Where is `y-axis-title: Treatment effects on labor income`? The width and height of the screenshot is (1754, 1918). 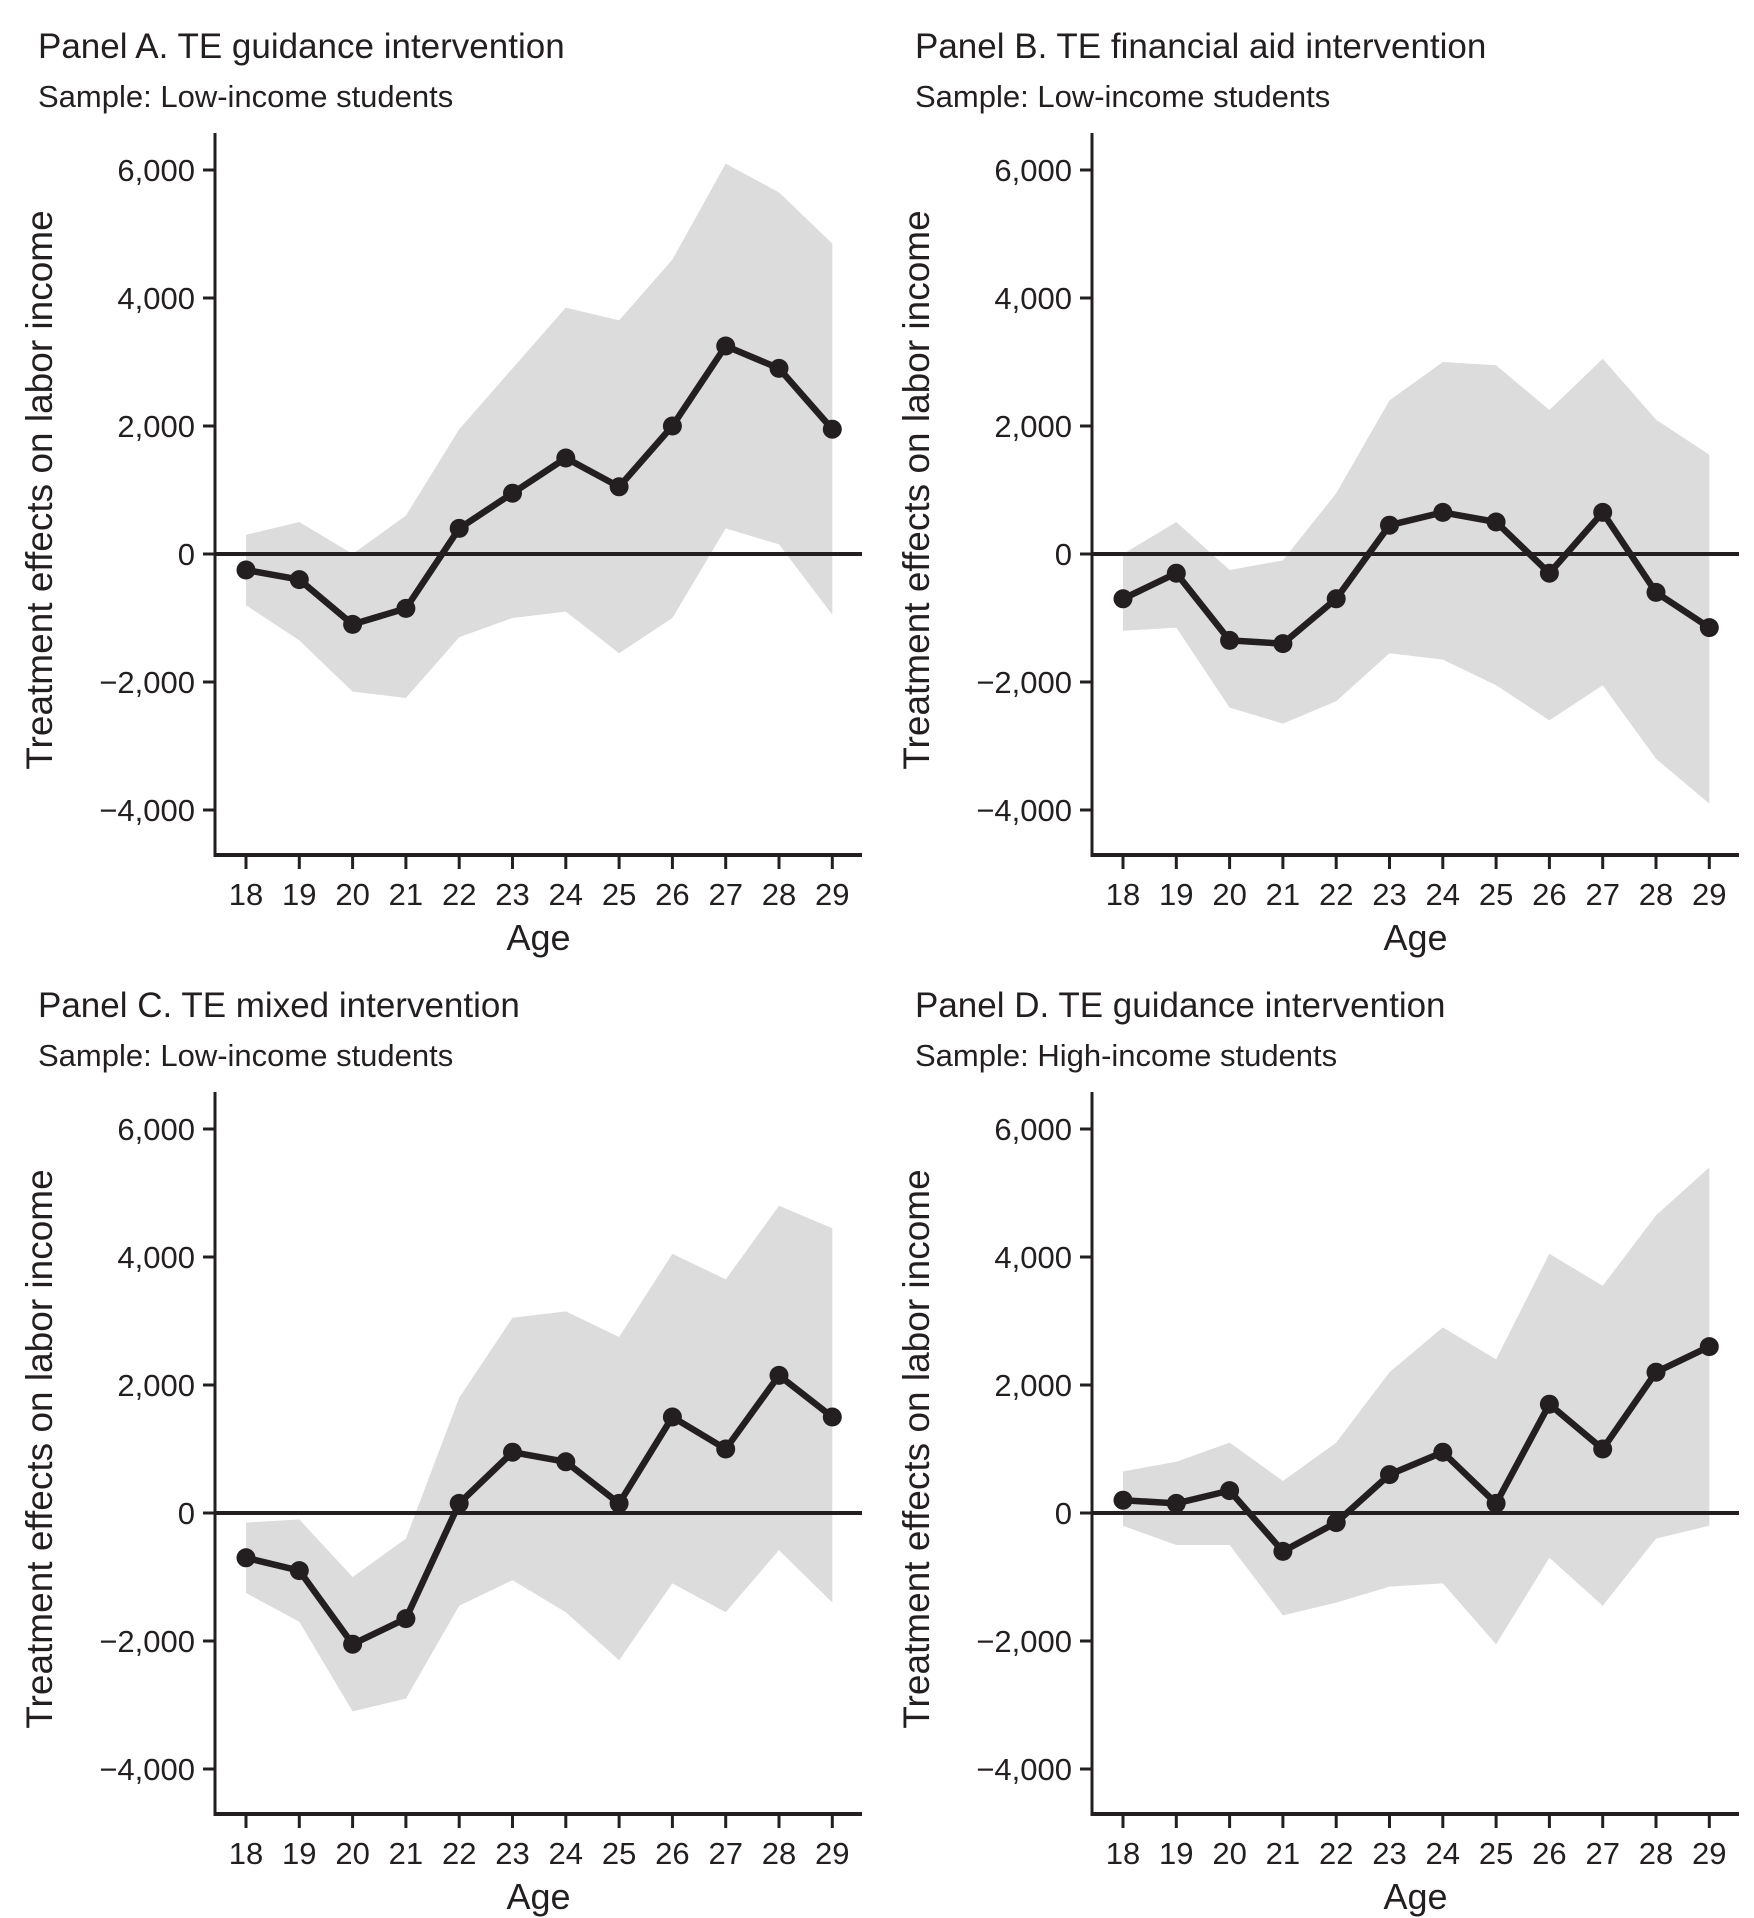 y-axis-title: Treatment effects on labor income is located at coordinates (39, 1448).